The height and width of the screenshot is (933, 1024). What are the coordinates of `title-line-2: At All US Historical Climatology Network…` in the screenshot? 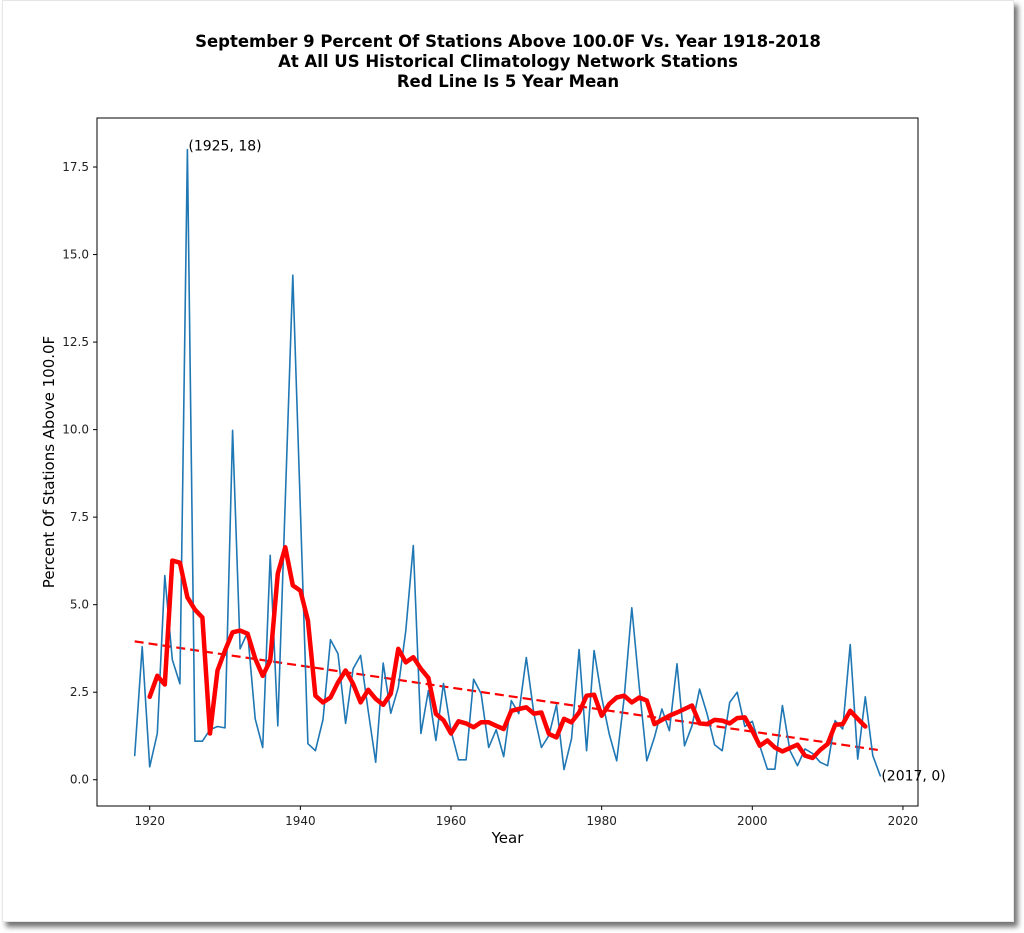 It's located at (508, 61).